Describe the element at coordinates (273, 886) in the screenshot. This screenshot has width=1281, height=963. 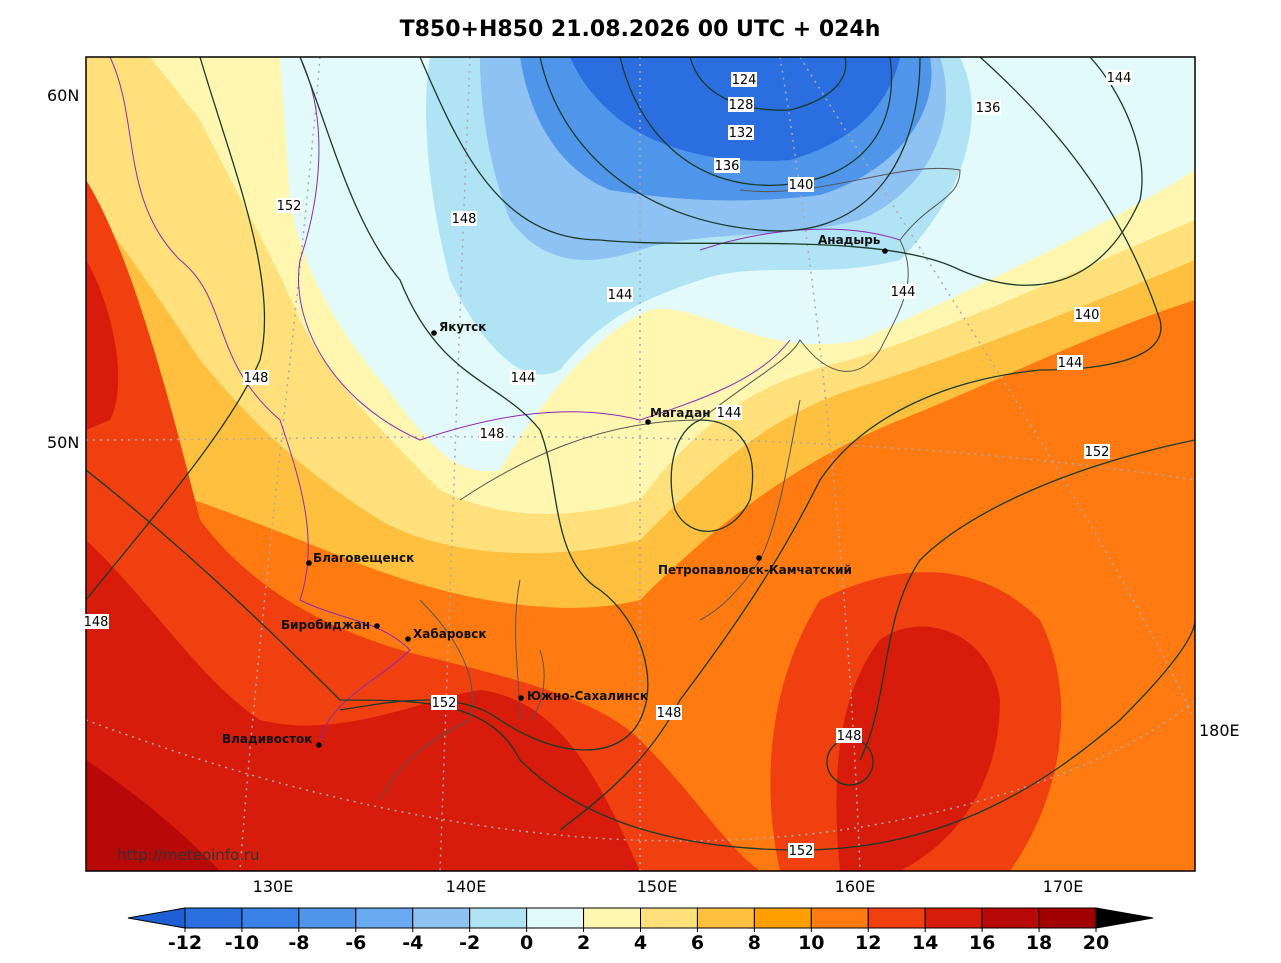
I see `lon-label: 130E` at that location.